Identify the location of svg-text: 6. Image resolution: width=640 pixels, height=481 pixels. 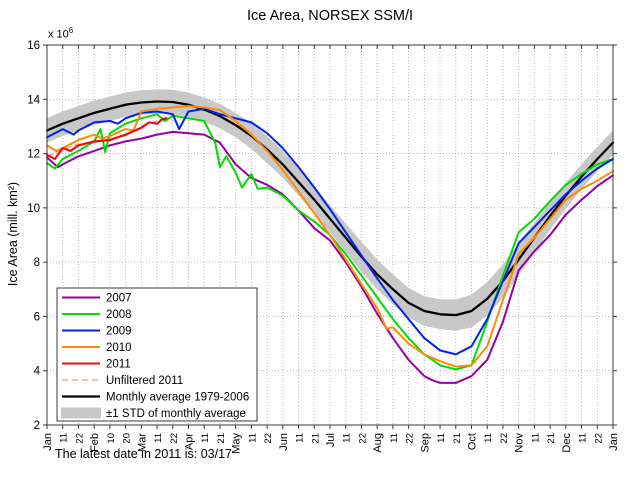
(37, 317).